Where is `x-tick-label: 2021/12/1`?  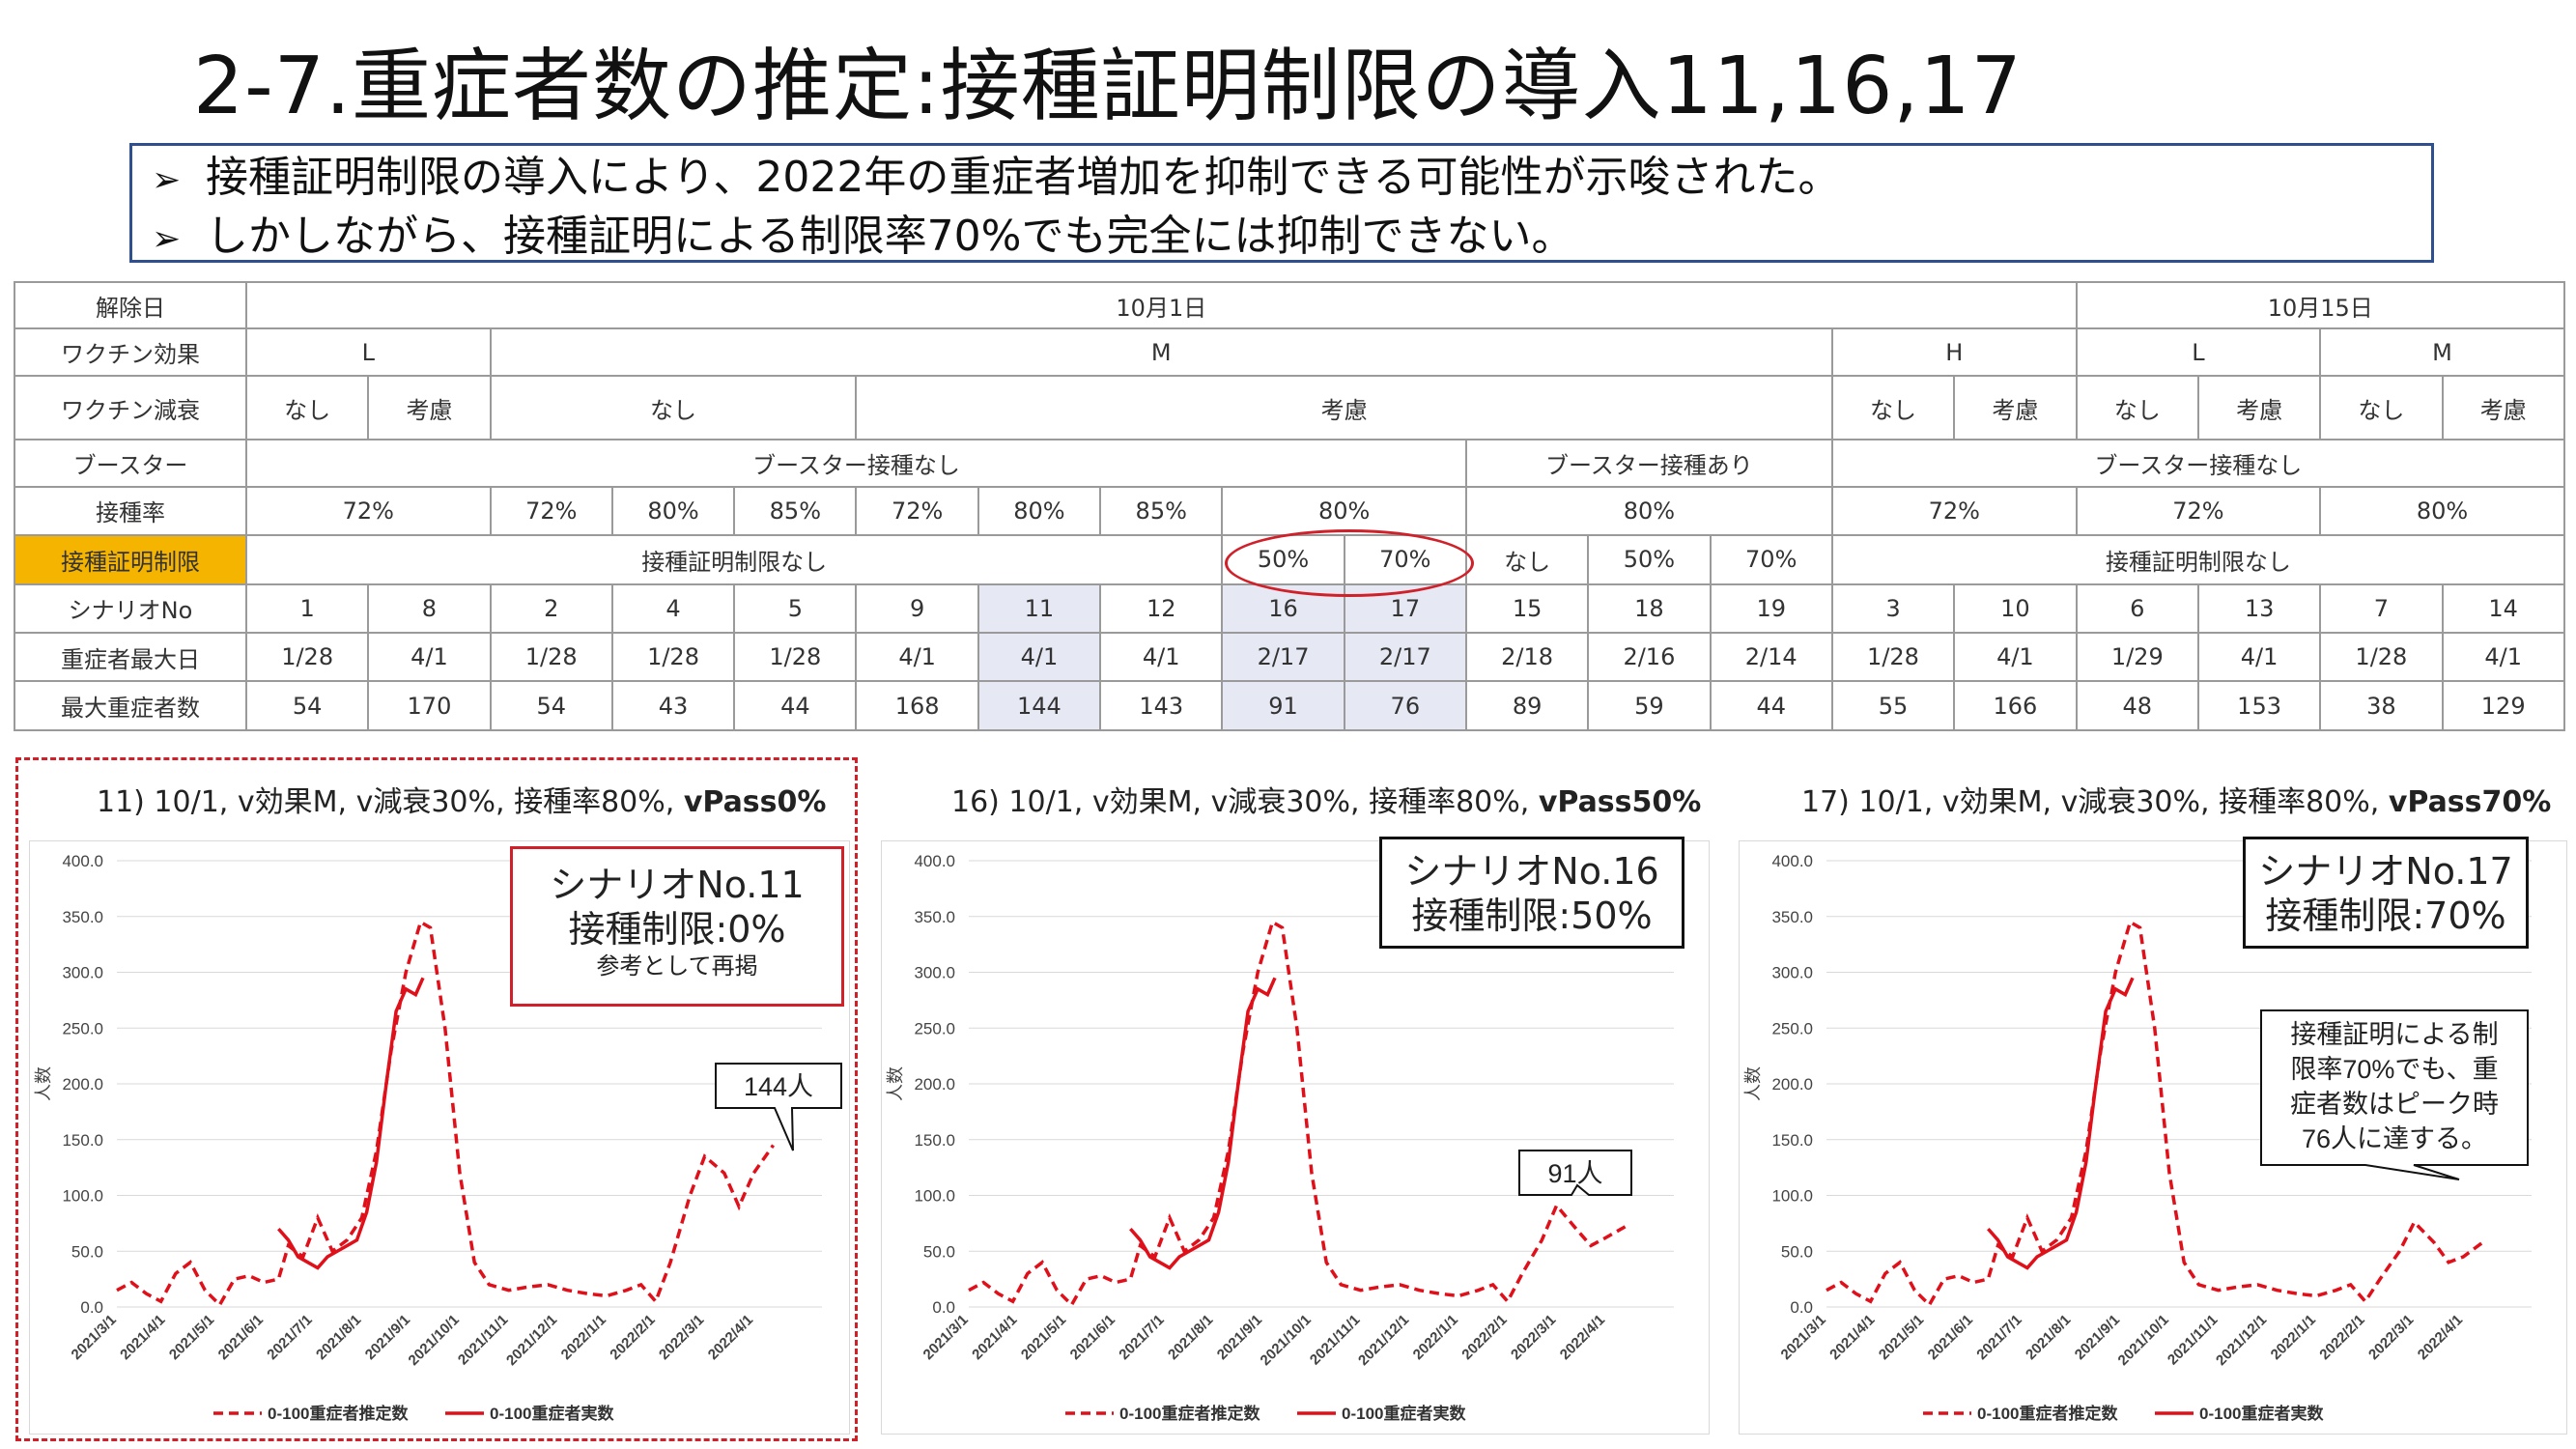 x-tick-label: 2021/12/1 is located at coordinates (2241, 1340).